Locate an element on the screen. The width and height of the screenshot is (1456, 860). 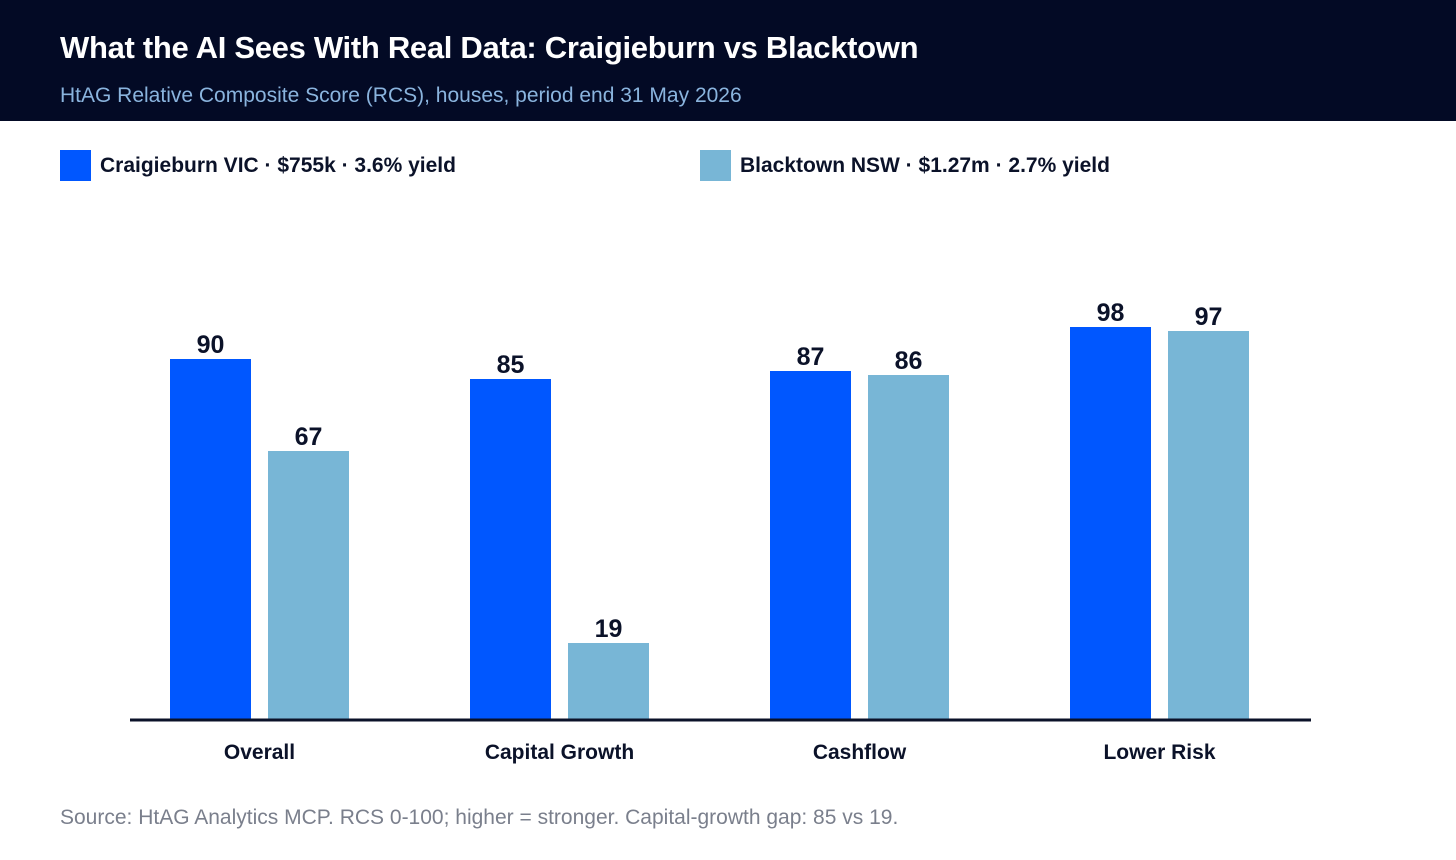
bar-cashflow-craigieburn-vic is located at coordinates (810, 545).